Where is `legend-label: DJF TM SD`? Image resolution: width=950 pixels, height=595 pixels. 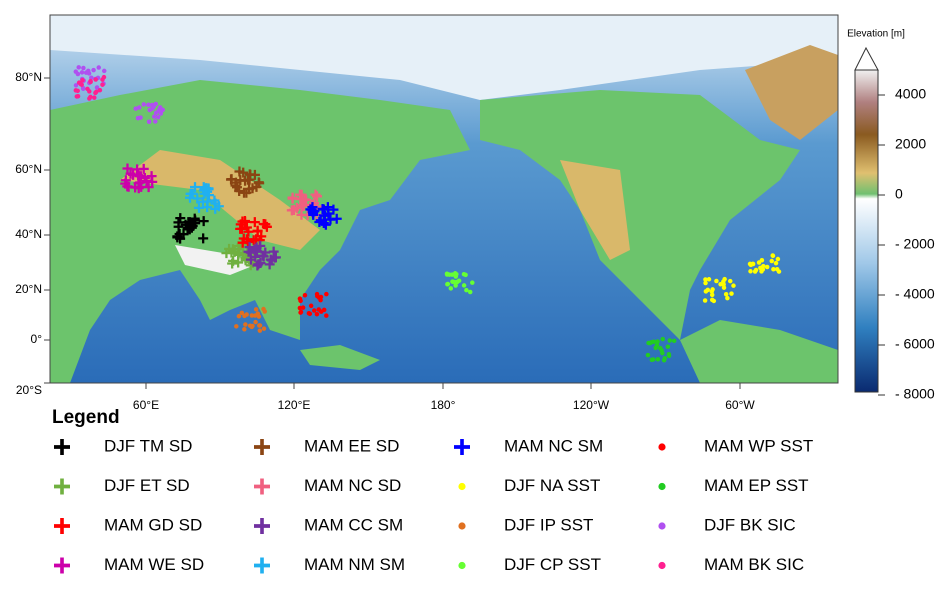 legend-label: DJF TM SD is located at coordinates (148, 445).